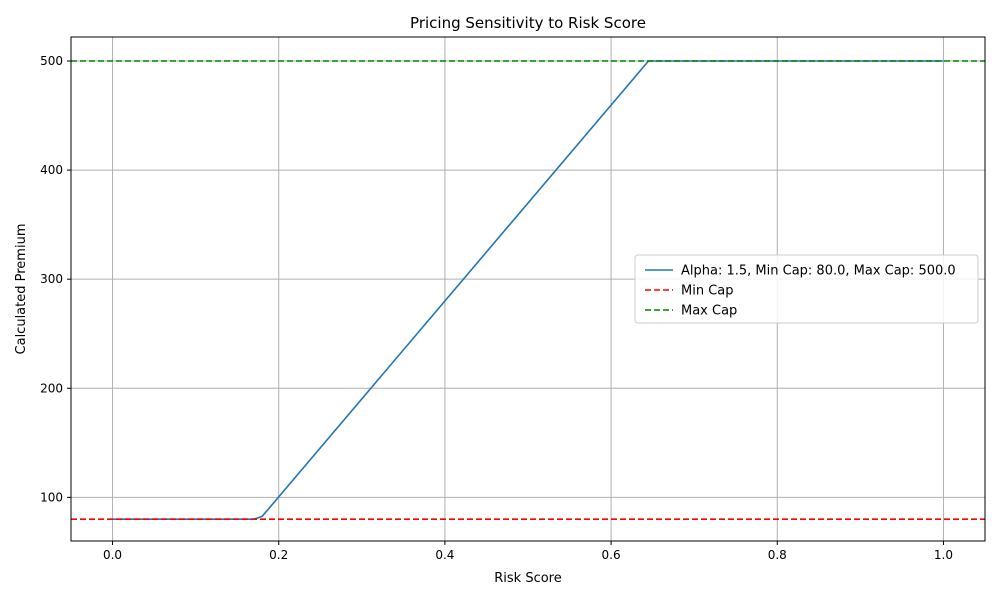 Image resolution: width=1000 pixels, height=600 pixels. Describe the element at coordinates (709, 311) in the screenshot. I see `legend-entry: Max Cap` at that location.